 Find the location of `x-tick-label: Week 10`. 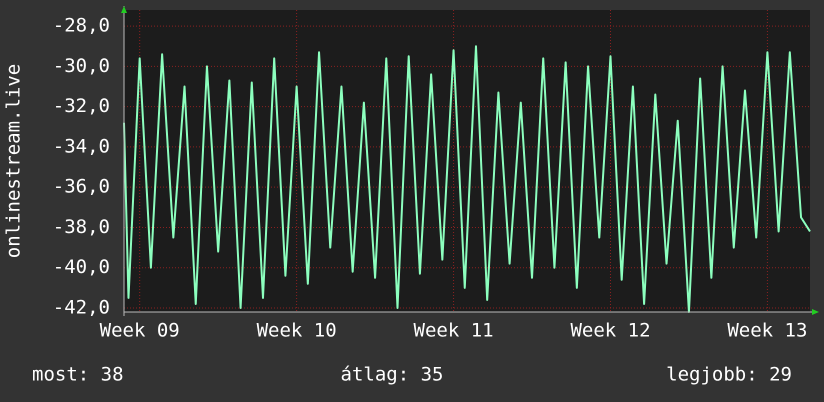

x-tick-label: Week 10 is located at coordinates (297, 331).